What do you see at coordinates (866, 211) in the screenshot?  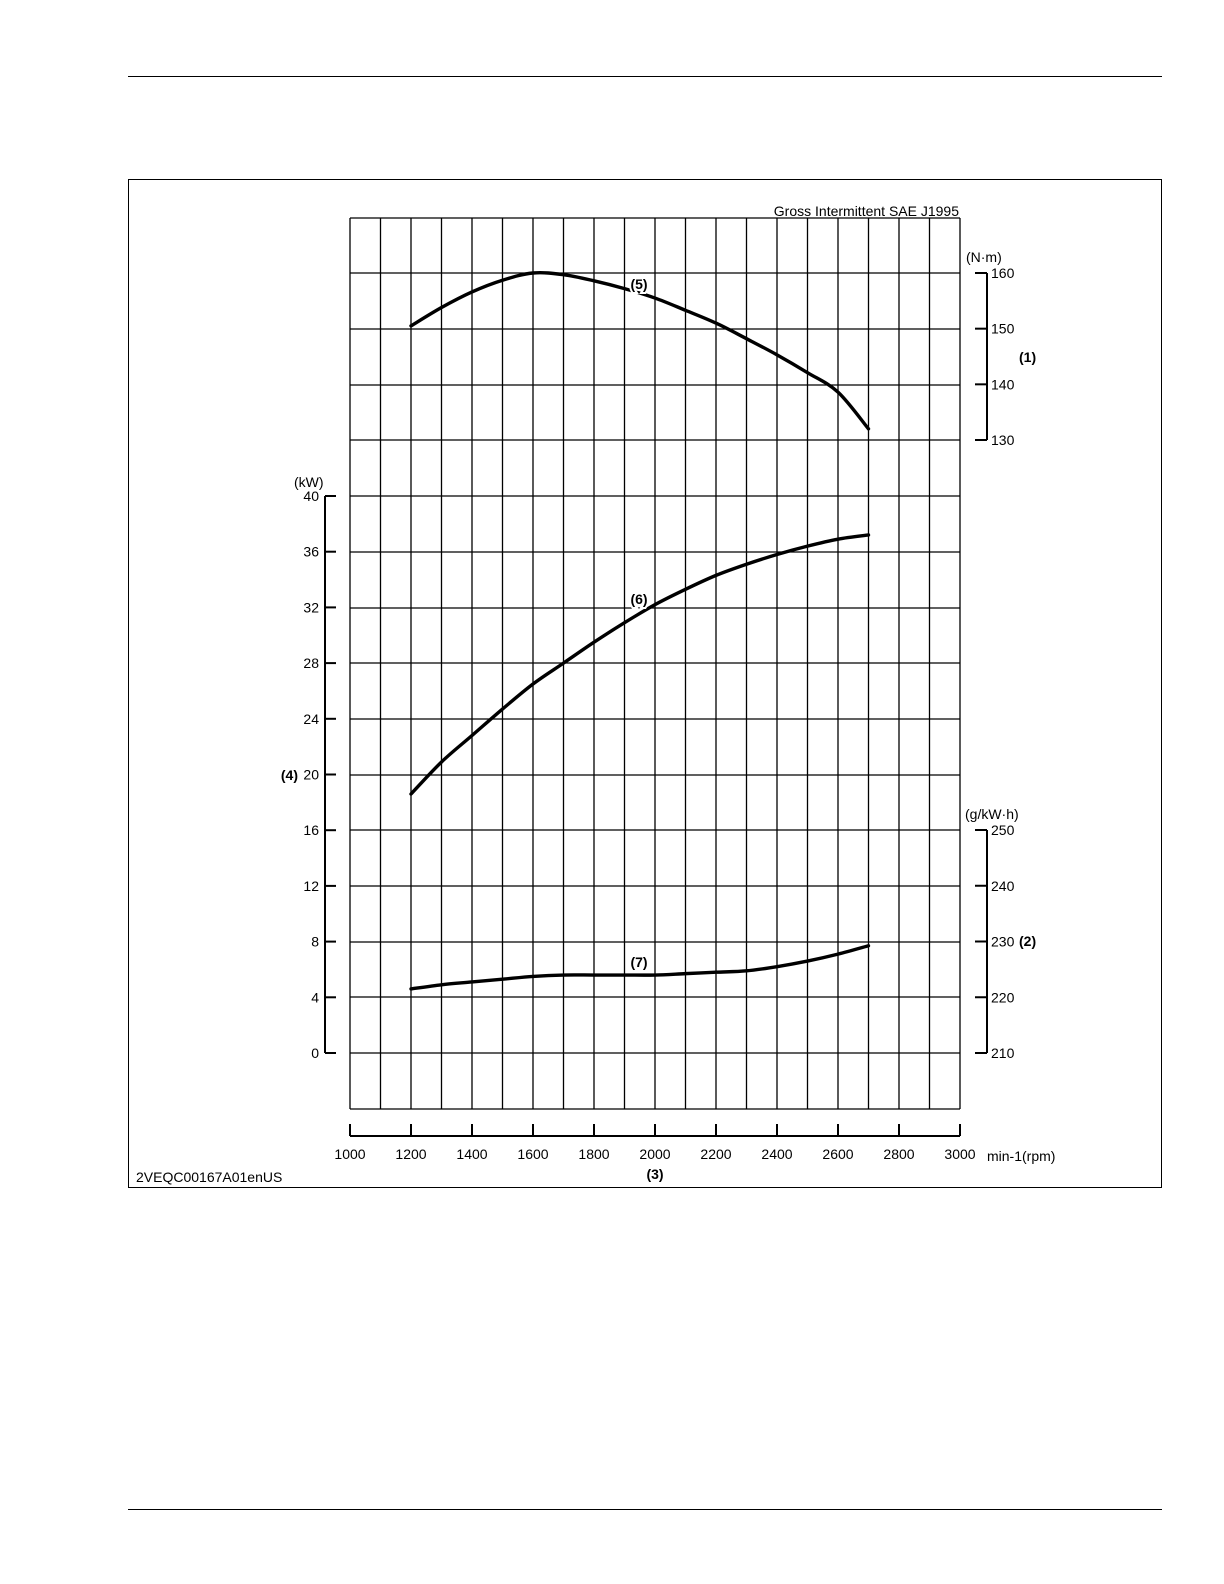 I see `chart-title: Gross Intermittent SAE J1995` at bounding box center [866, 211].